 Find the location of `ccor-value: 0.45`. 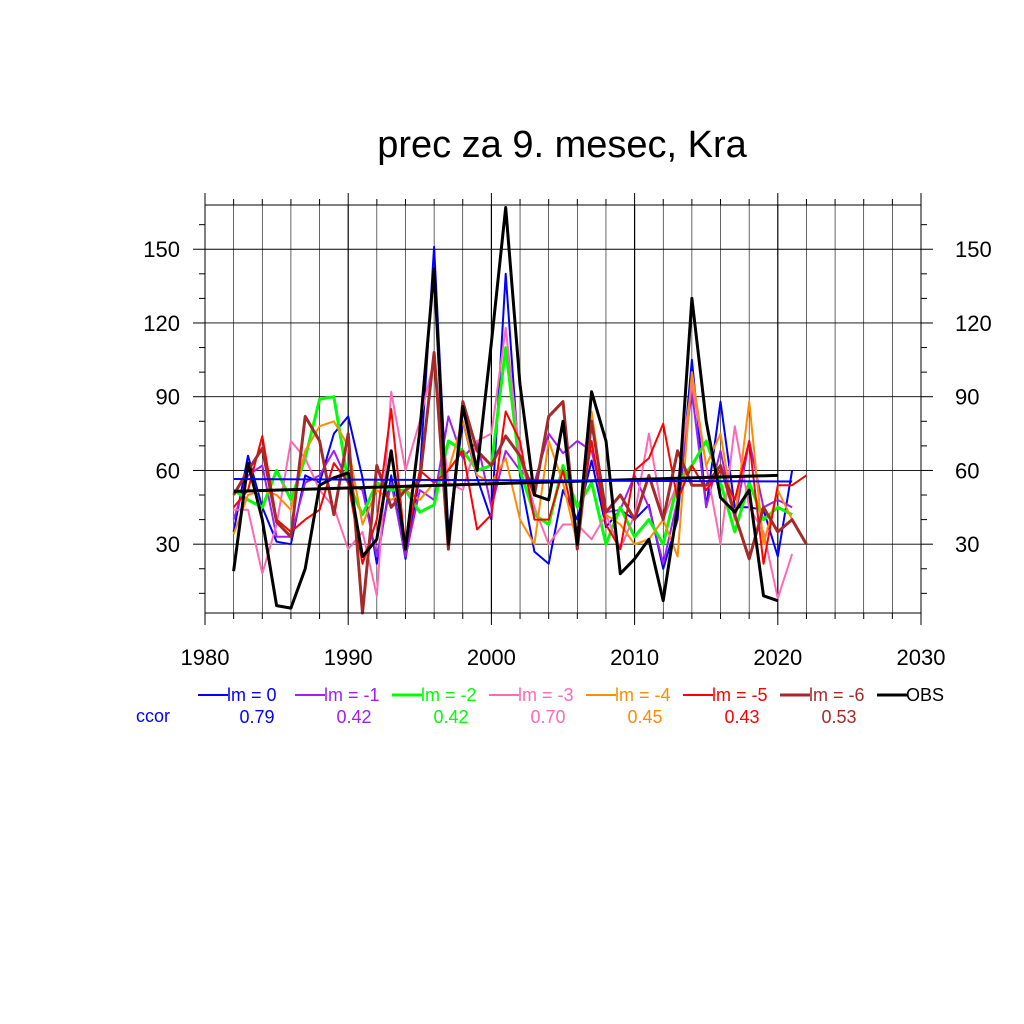

ccor-value: 0.45 is located at coordinates (644, 717).